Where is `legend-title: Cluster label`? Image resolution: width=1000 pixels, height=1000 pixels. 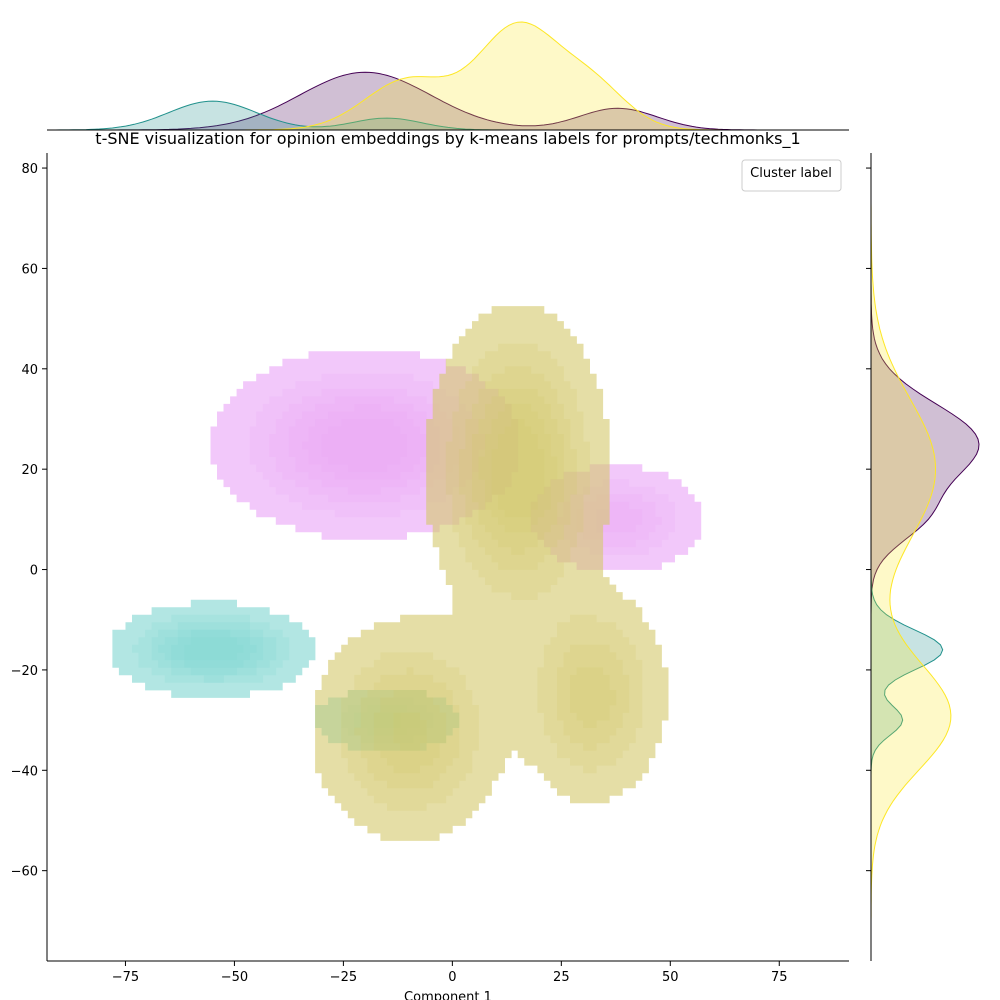
legend-title: Cluster label is located at coordinates (791, 173).